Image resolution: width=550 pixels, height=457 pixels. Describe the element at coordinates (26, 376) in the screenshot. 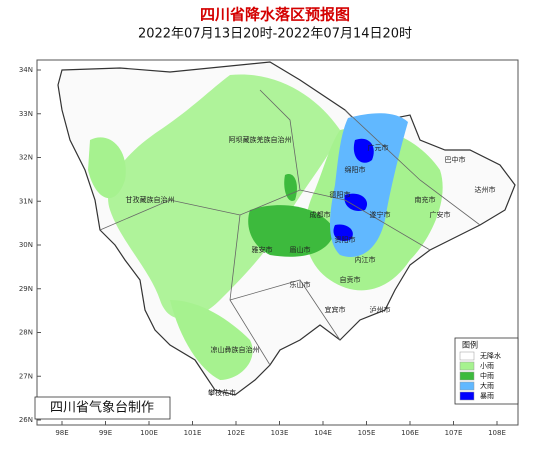

I see `lat-label: 27N` at that location.